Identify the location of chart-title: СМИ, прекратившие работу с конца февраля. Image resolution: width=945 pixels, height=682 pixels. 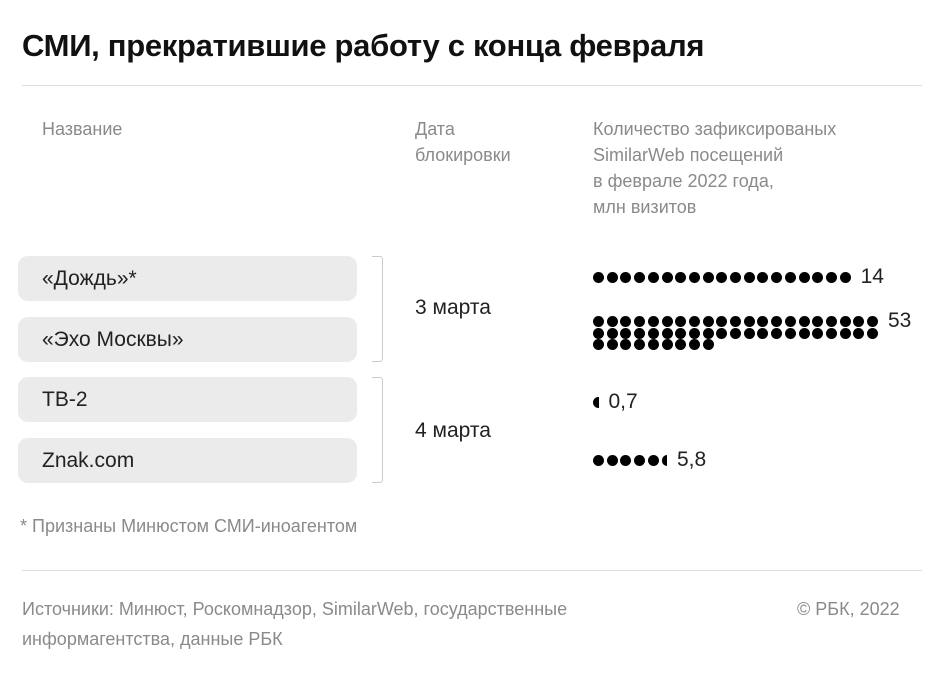
(363, 45).